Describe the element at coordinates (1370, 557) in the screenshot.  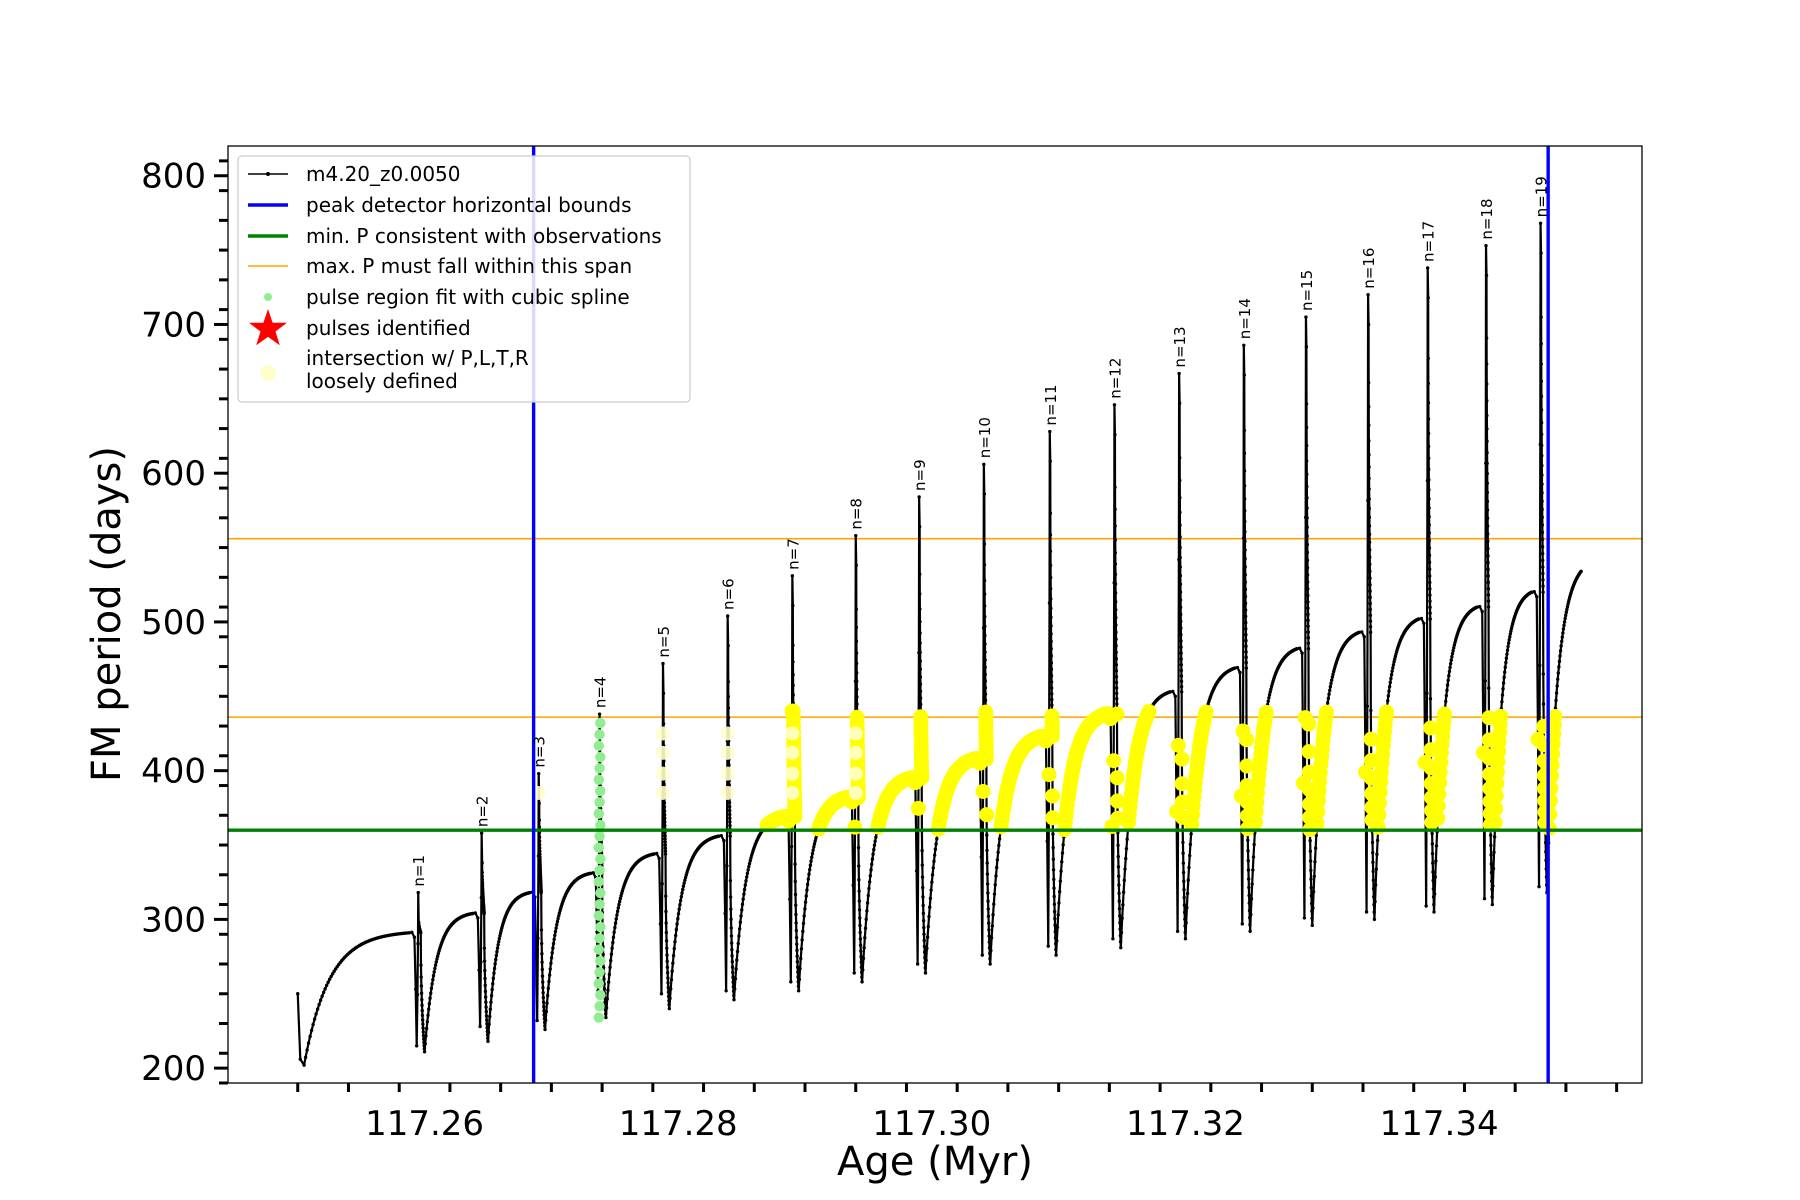
I see `model-point-1956` at that location.